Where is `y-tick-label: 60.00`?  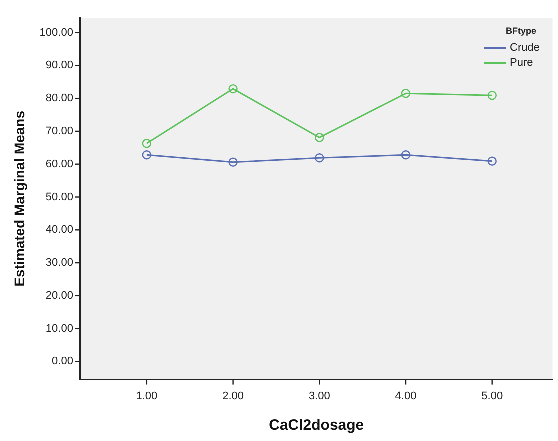
y-tick-label: 60.00 is located at coordinates (60, 164).